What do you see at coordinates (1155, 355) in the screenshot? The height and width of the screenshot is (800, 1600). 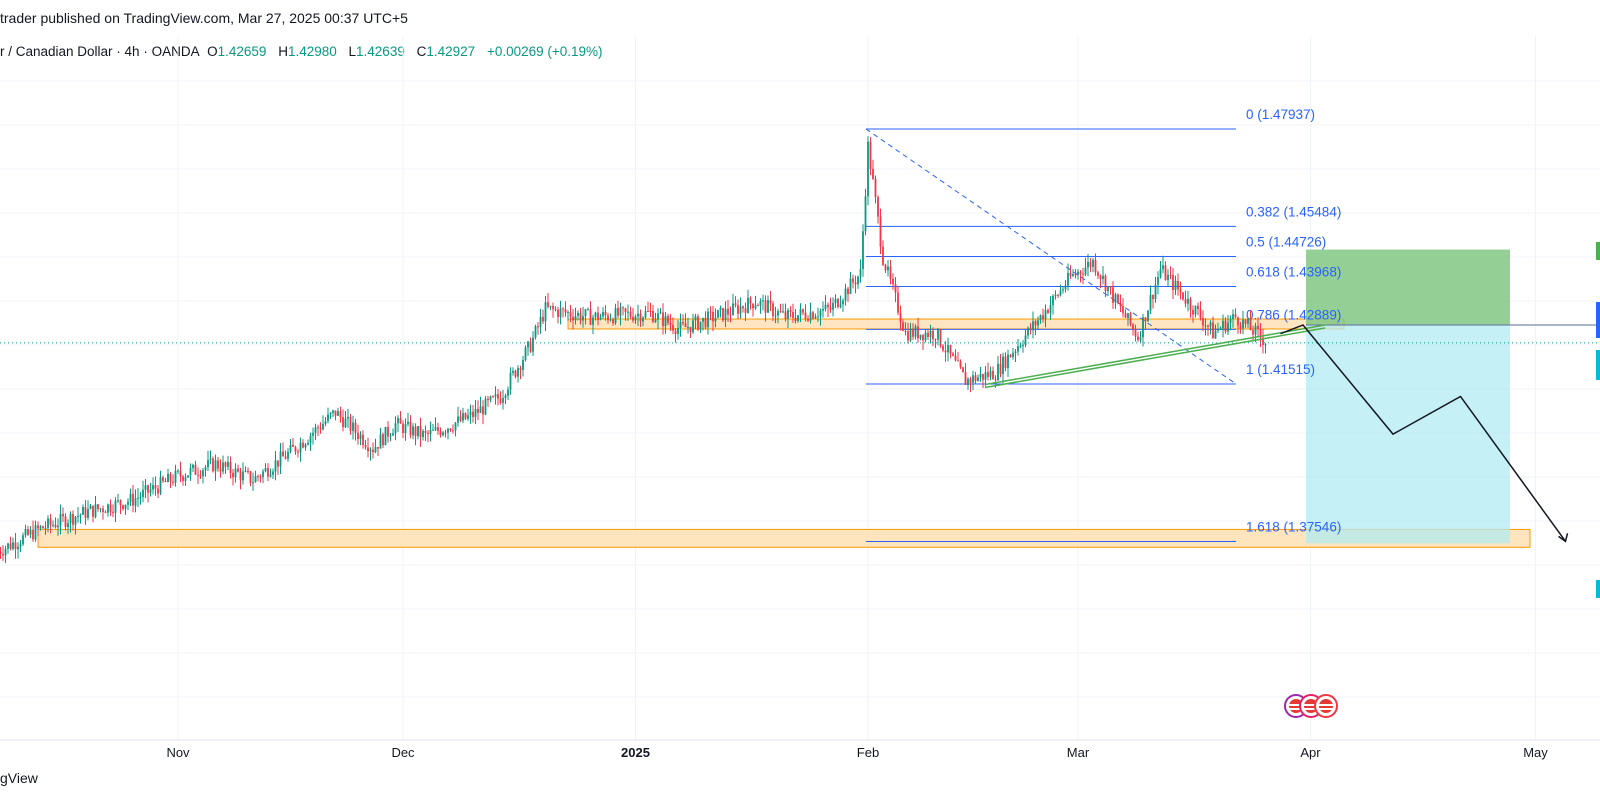 I see `trendline-upper` at bounding box center [1155, 355].